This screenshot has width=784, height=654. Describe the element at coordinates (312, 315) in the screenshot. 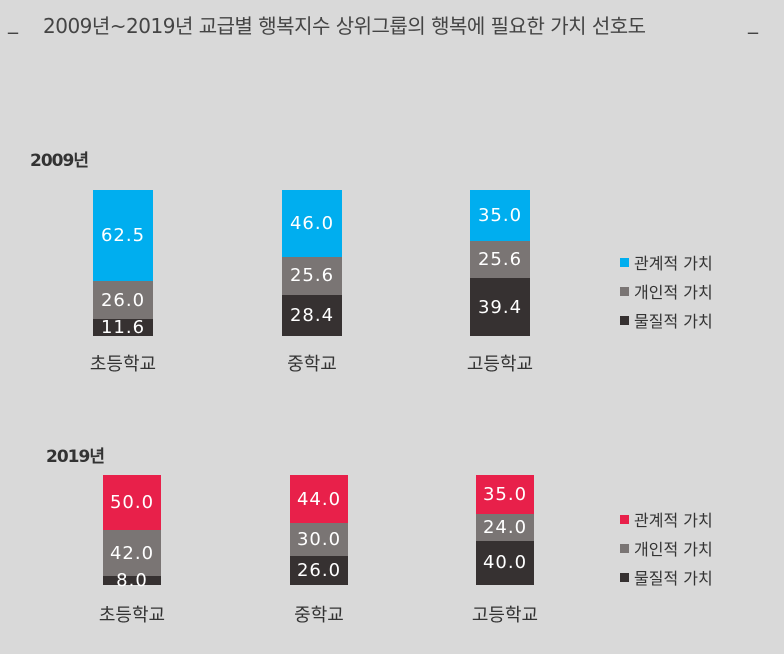

I see `bar-segment: 28.4` at that location.